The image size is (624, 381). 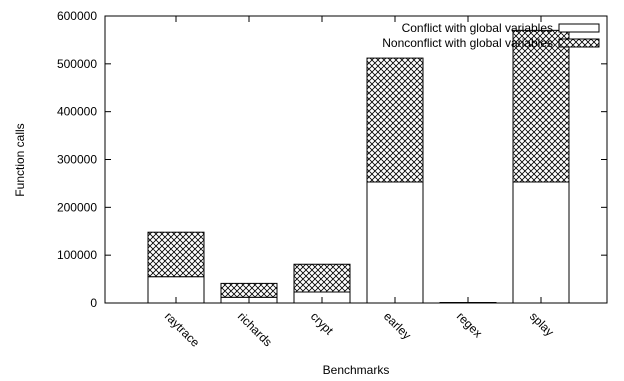 I want to click on bar-splay-nonconflict, so click(x=541, y=106).